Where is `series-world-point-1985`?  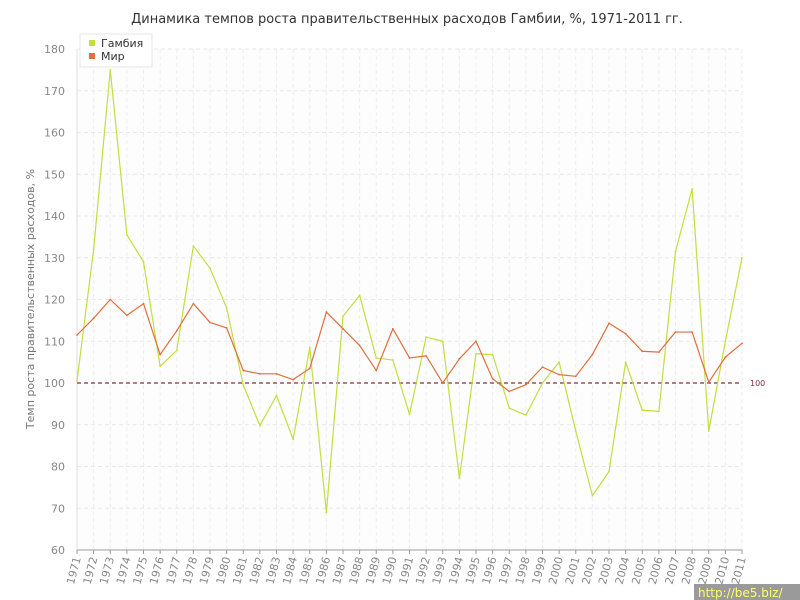 series-world-point-1985 is located at coordinates (309, 368).